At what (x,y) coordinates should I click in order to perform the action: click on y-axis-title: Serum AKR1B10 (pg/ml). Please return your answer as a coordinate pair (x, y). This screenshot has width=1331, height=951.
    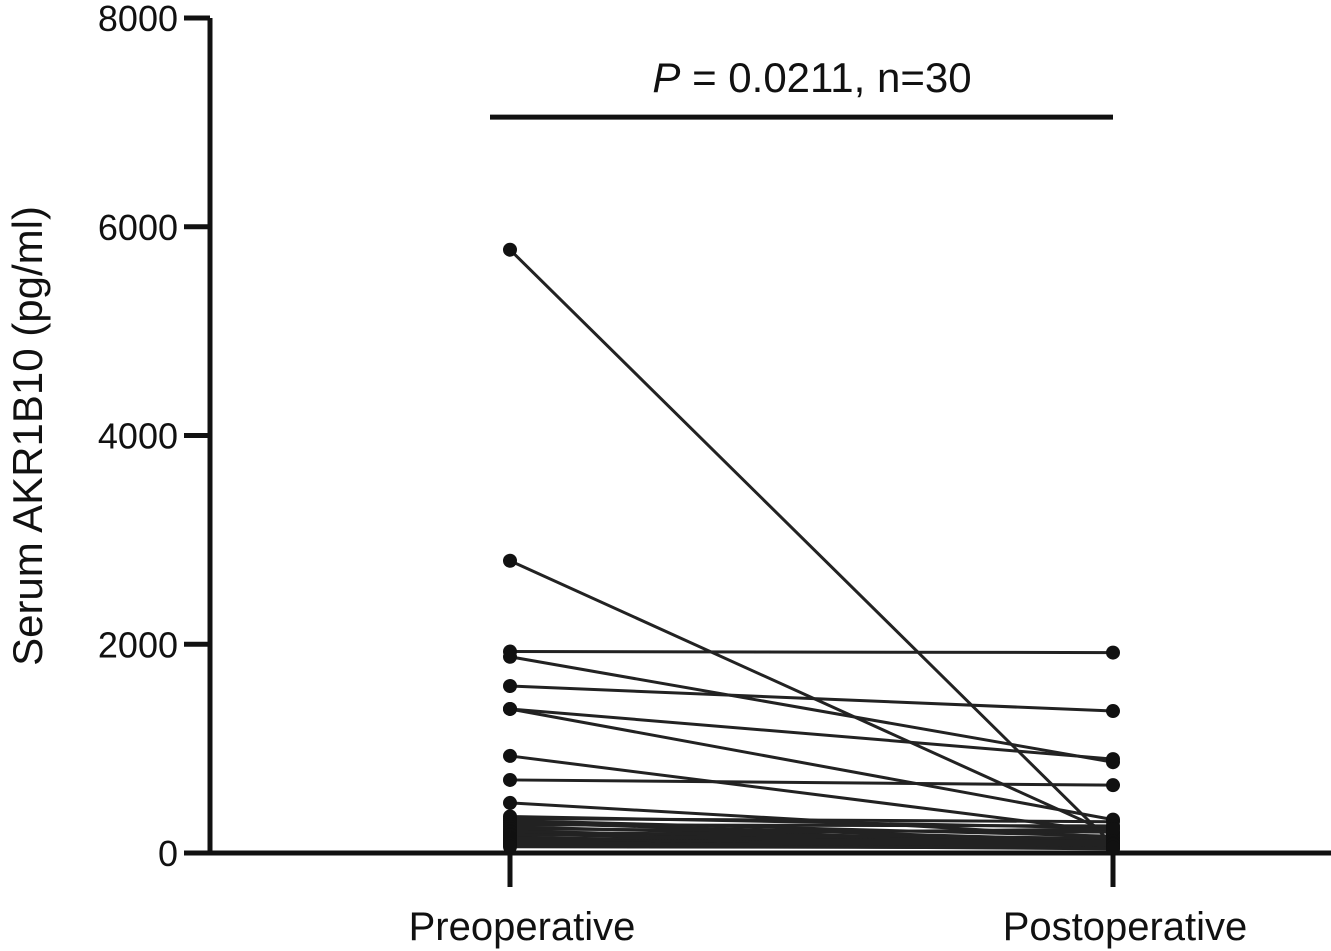
    Looking at the image, I should click on (27, 436).